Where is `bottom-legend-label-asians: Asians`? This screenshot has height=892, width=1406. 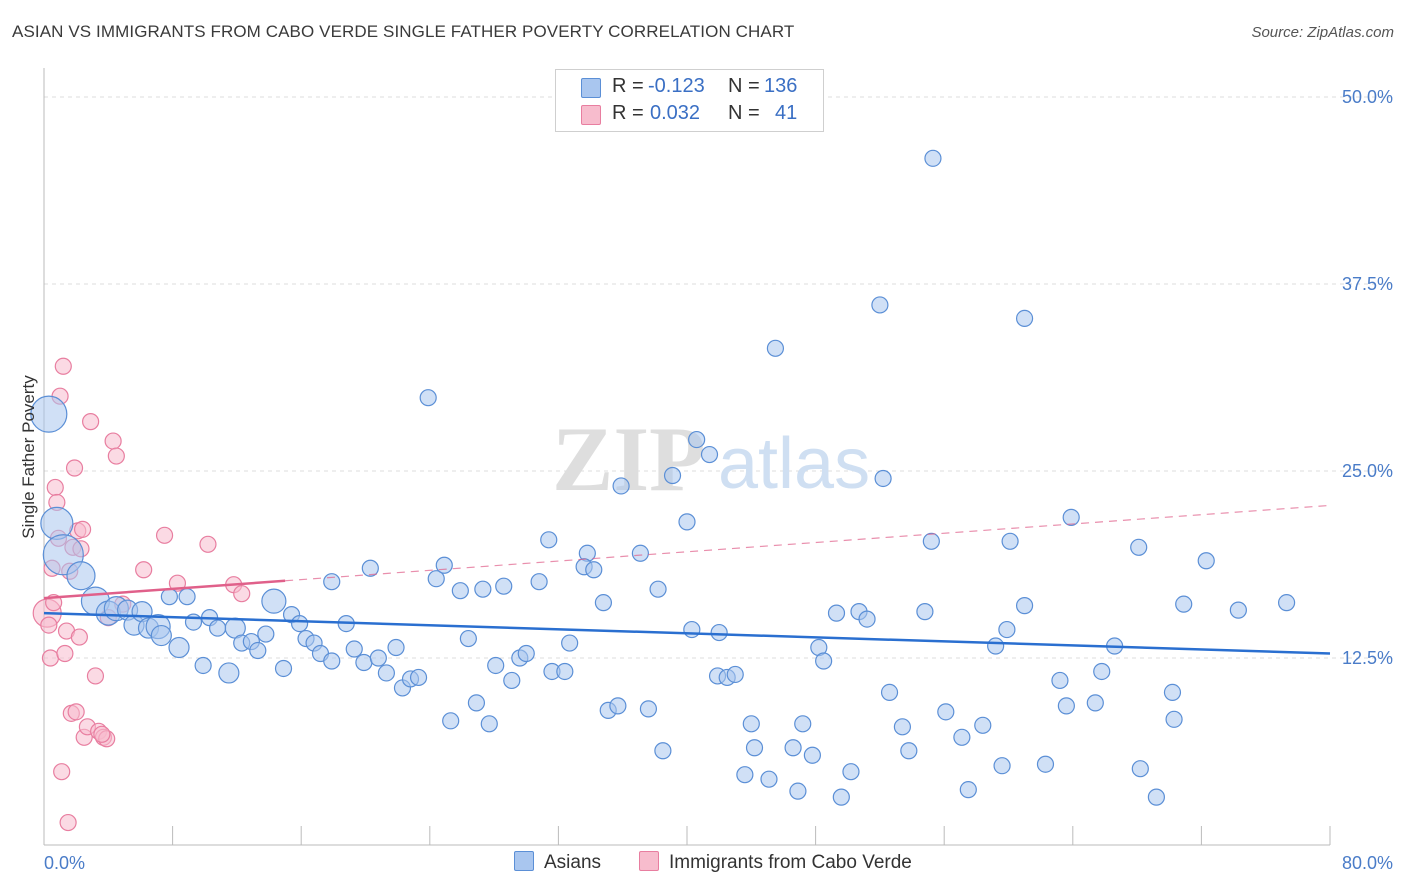 bottom-legend-label-asians: Asians is located at coordinates (573, 862).